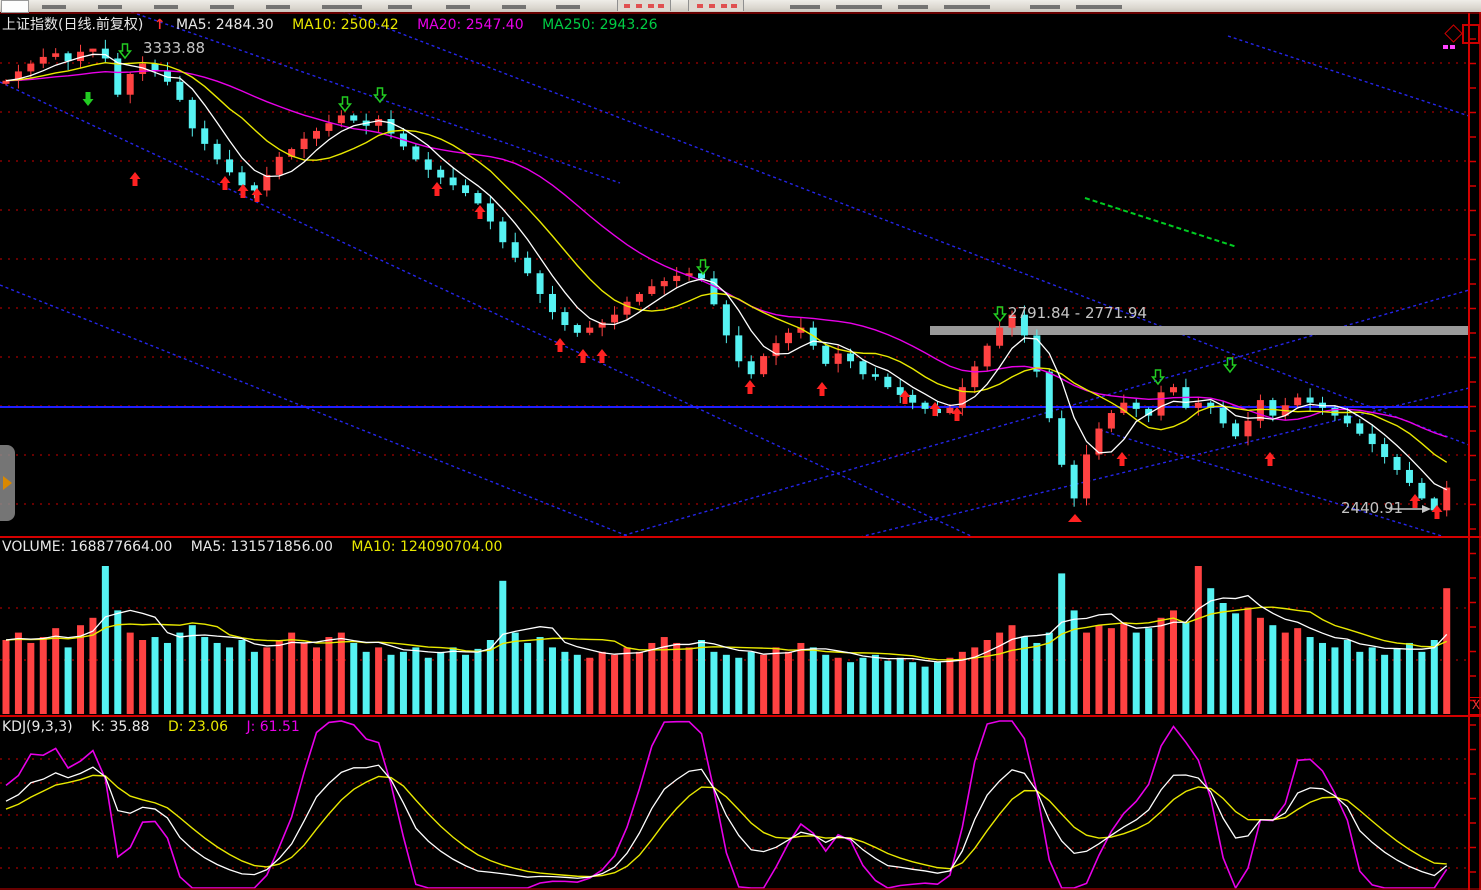 The image size is (1481, 890). What do you see at coordinates (225, 25) in the screenshot?
I see `ma5-value: MA5: 2484.30` at bounding box center [225, 25].